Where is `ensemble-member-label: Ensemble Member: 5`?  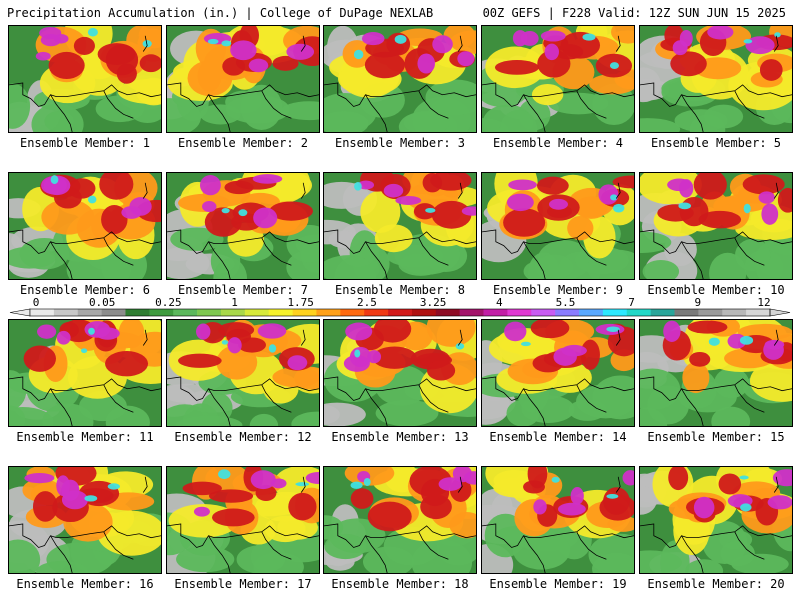 ensemble-member-label: Ensemble Member: 5 is located at coordinates (716, 143).